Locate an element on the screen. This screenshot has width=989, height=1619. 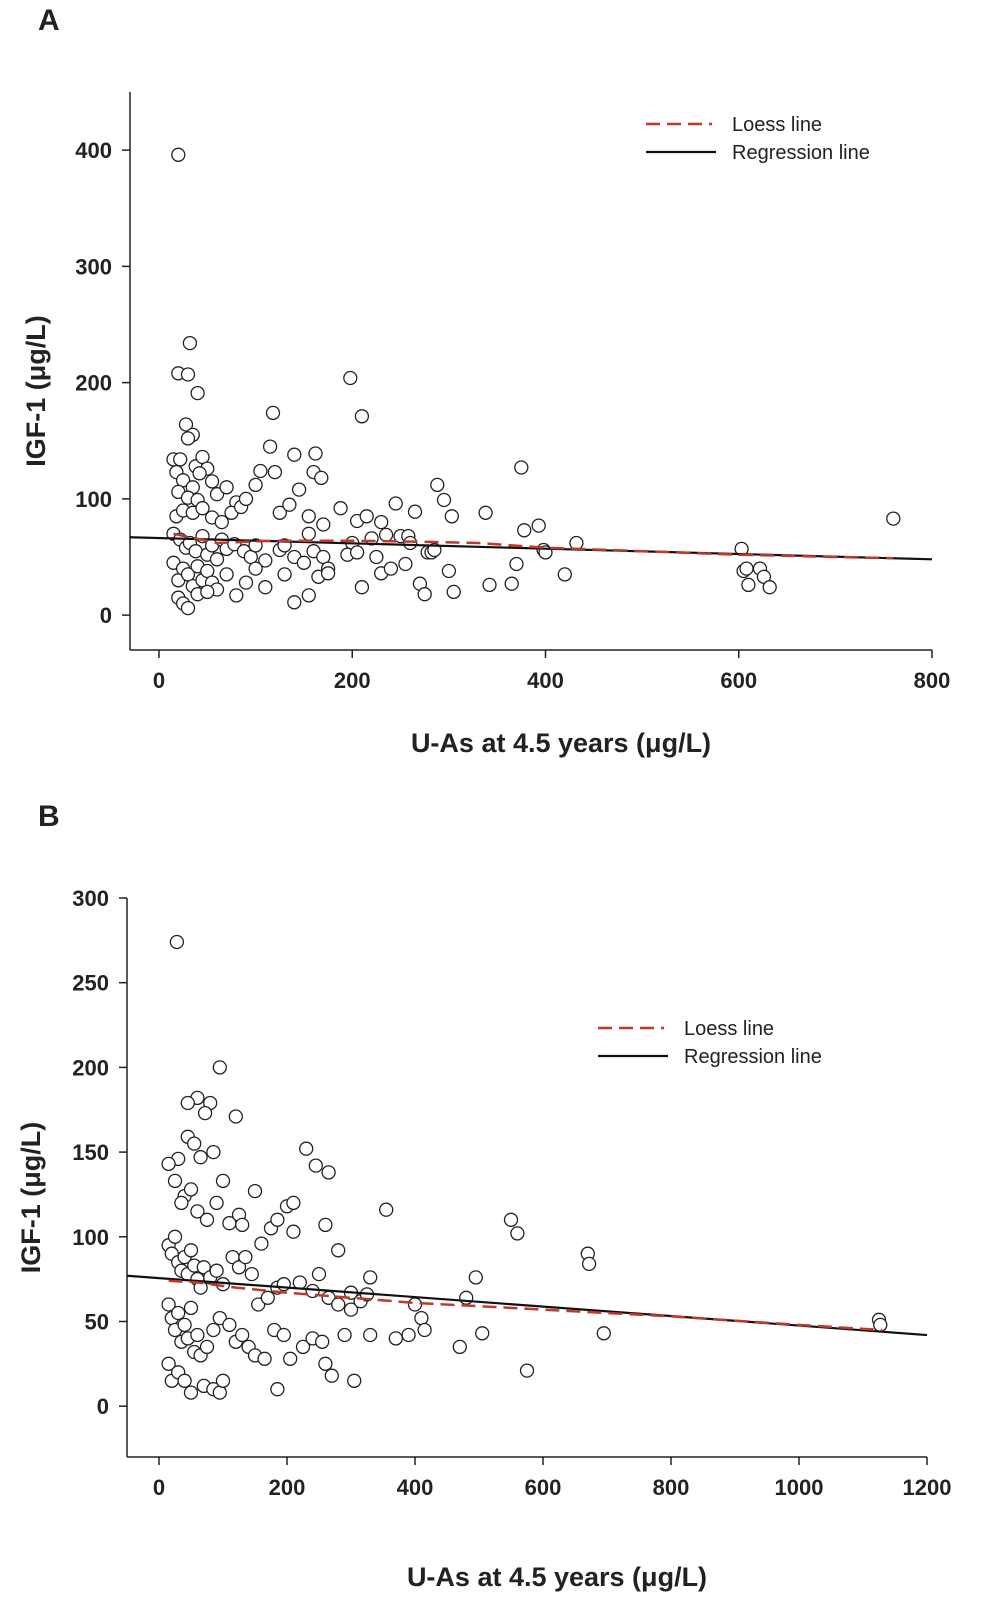
x-tick-label: 200 is located at coordinates (287, 1487).